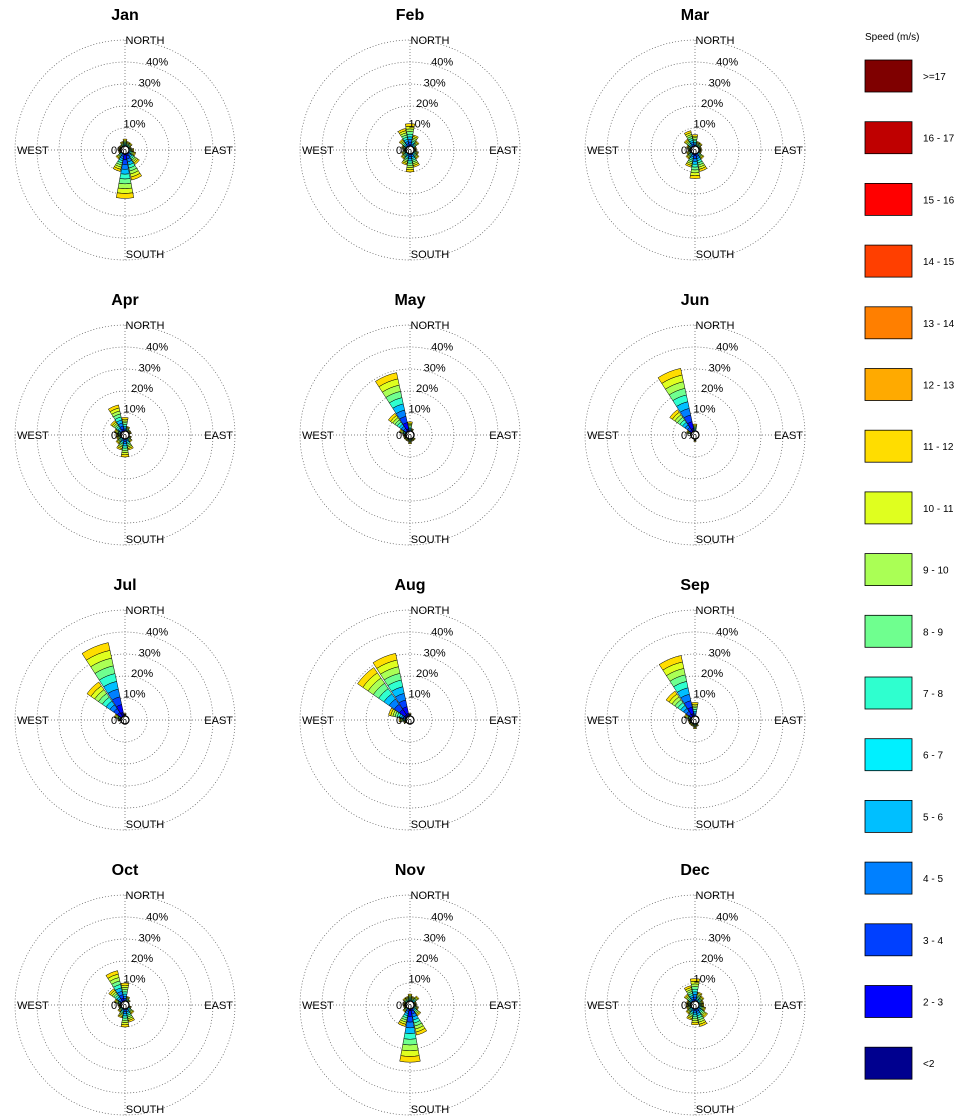  Describe the element at coordinates (933, 756) in the screenshot. I see `legend-label: 6 - 7` at that location.